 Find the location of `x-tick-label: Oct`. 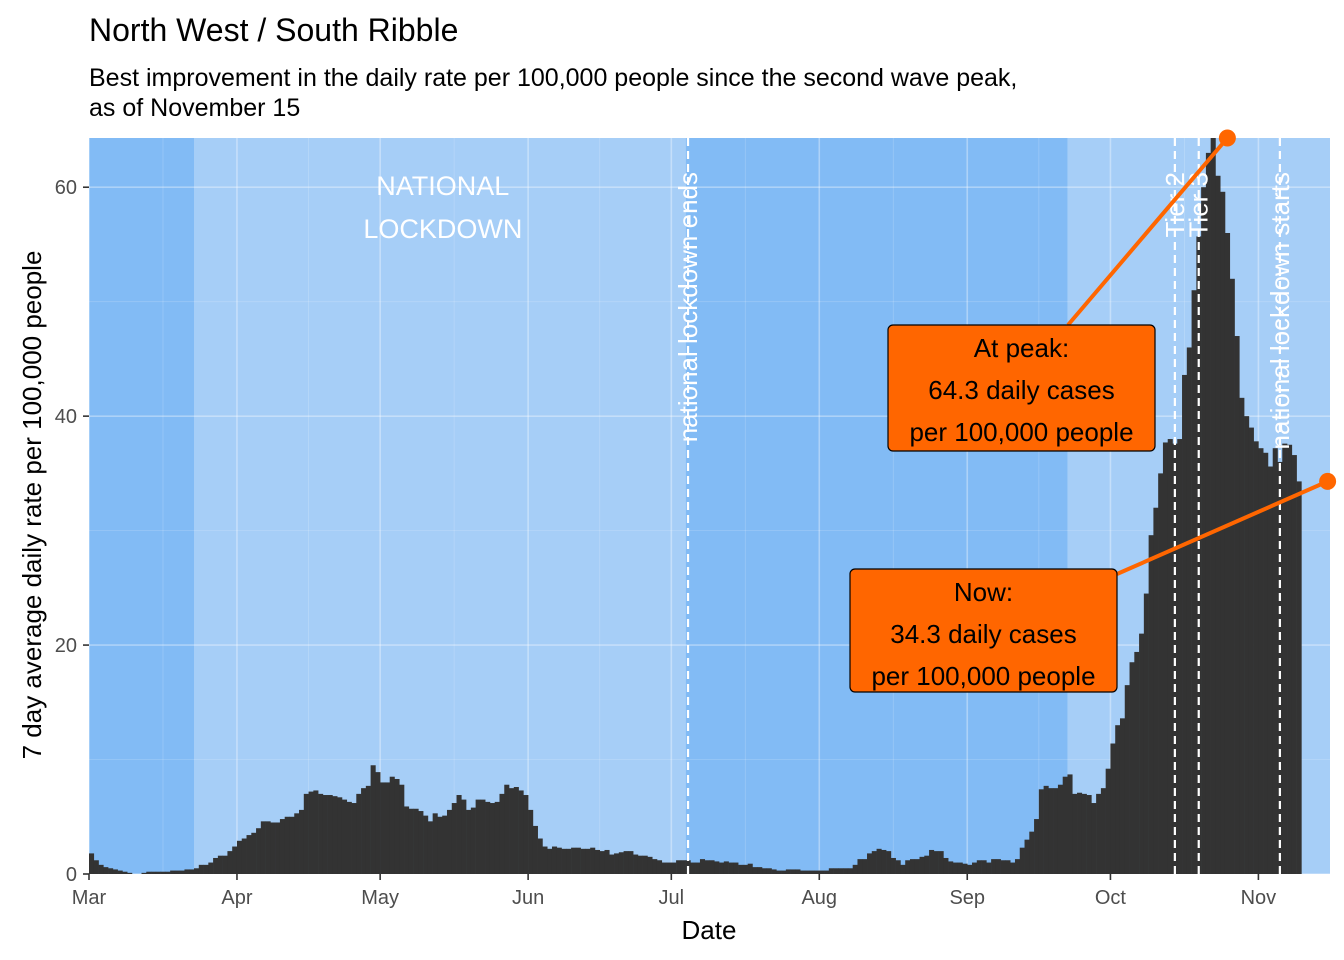

x-tick-label: Oct is located at coordinates (1111, 898).